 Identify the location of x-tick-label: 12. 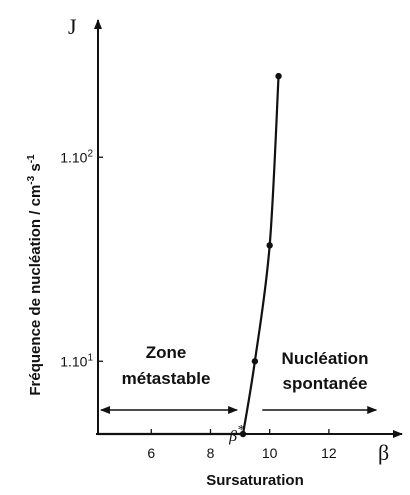
(329, 453).